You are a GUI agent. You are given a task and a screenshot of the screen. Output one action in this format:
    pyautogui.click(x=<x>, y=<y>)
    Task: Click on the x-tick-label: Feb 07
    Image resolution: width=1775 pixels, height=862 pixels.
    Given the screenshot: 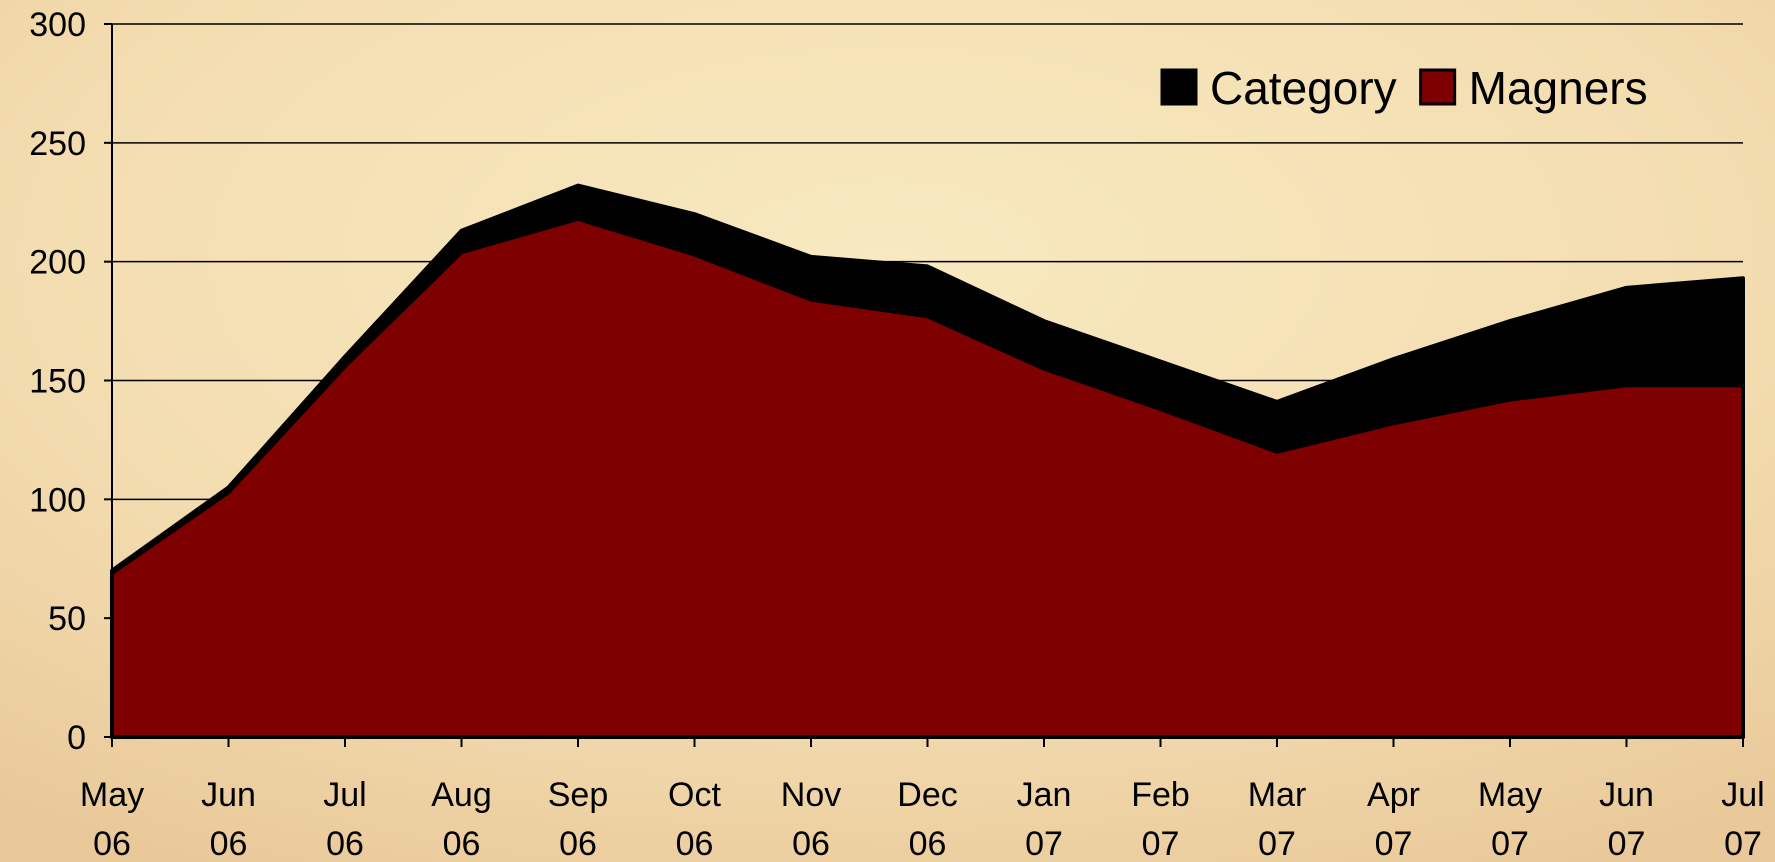 What is the action you would take?
    pyautogui.click(x=1160, y=819)
    